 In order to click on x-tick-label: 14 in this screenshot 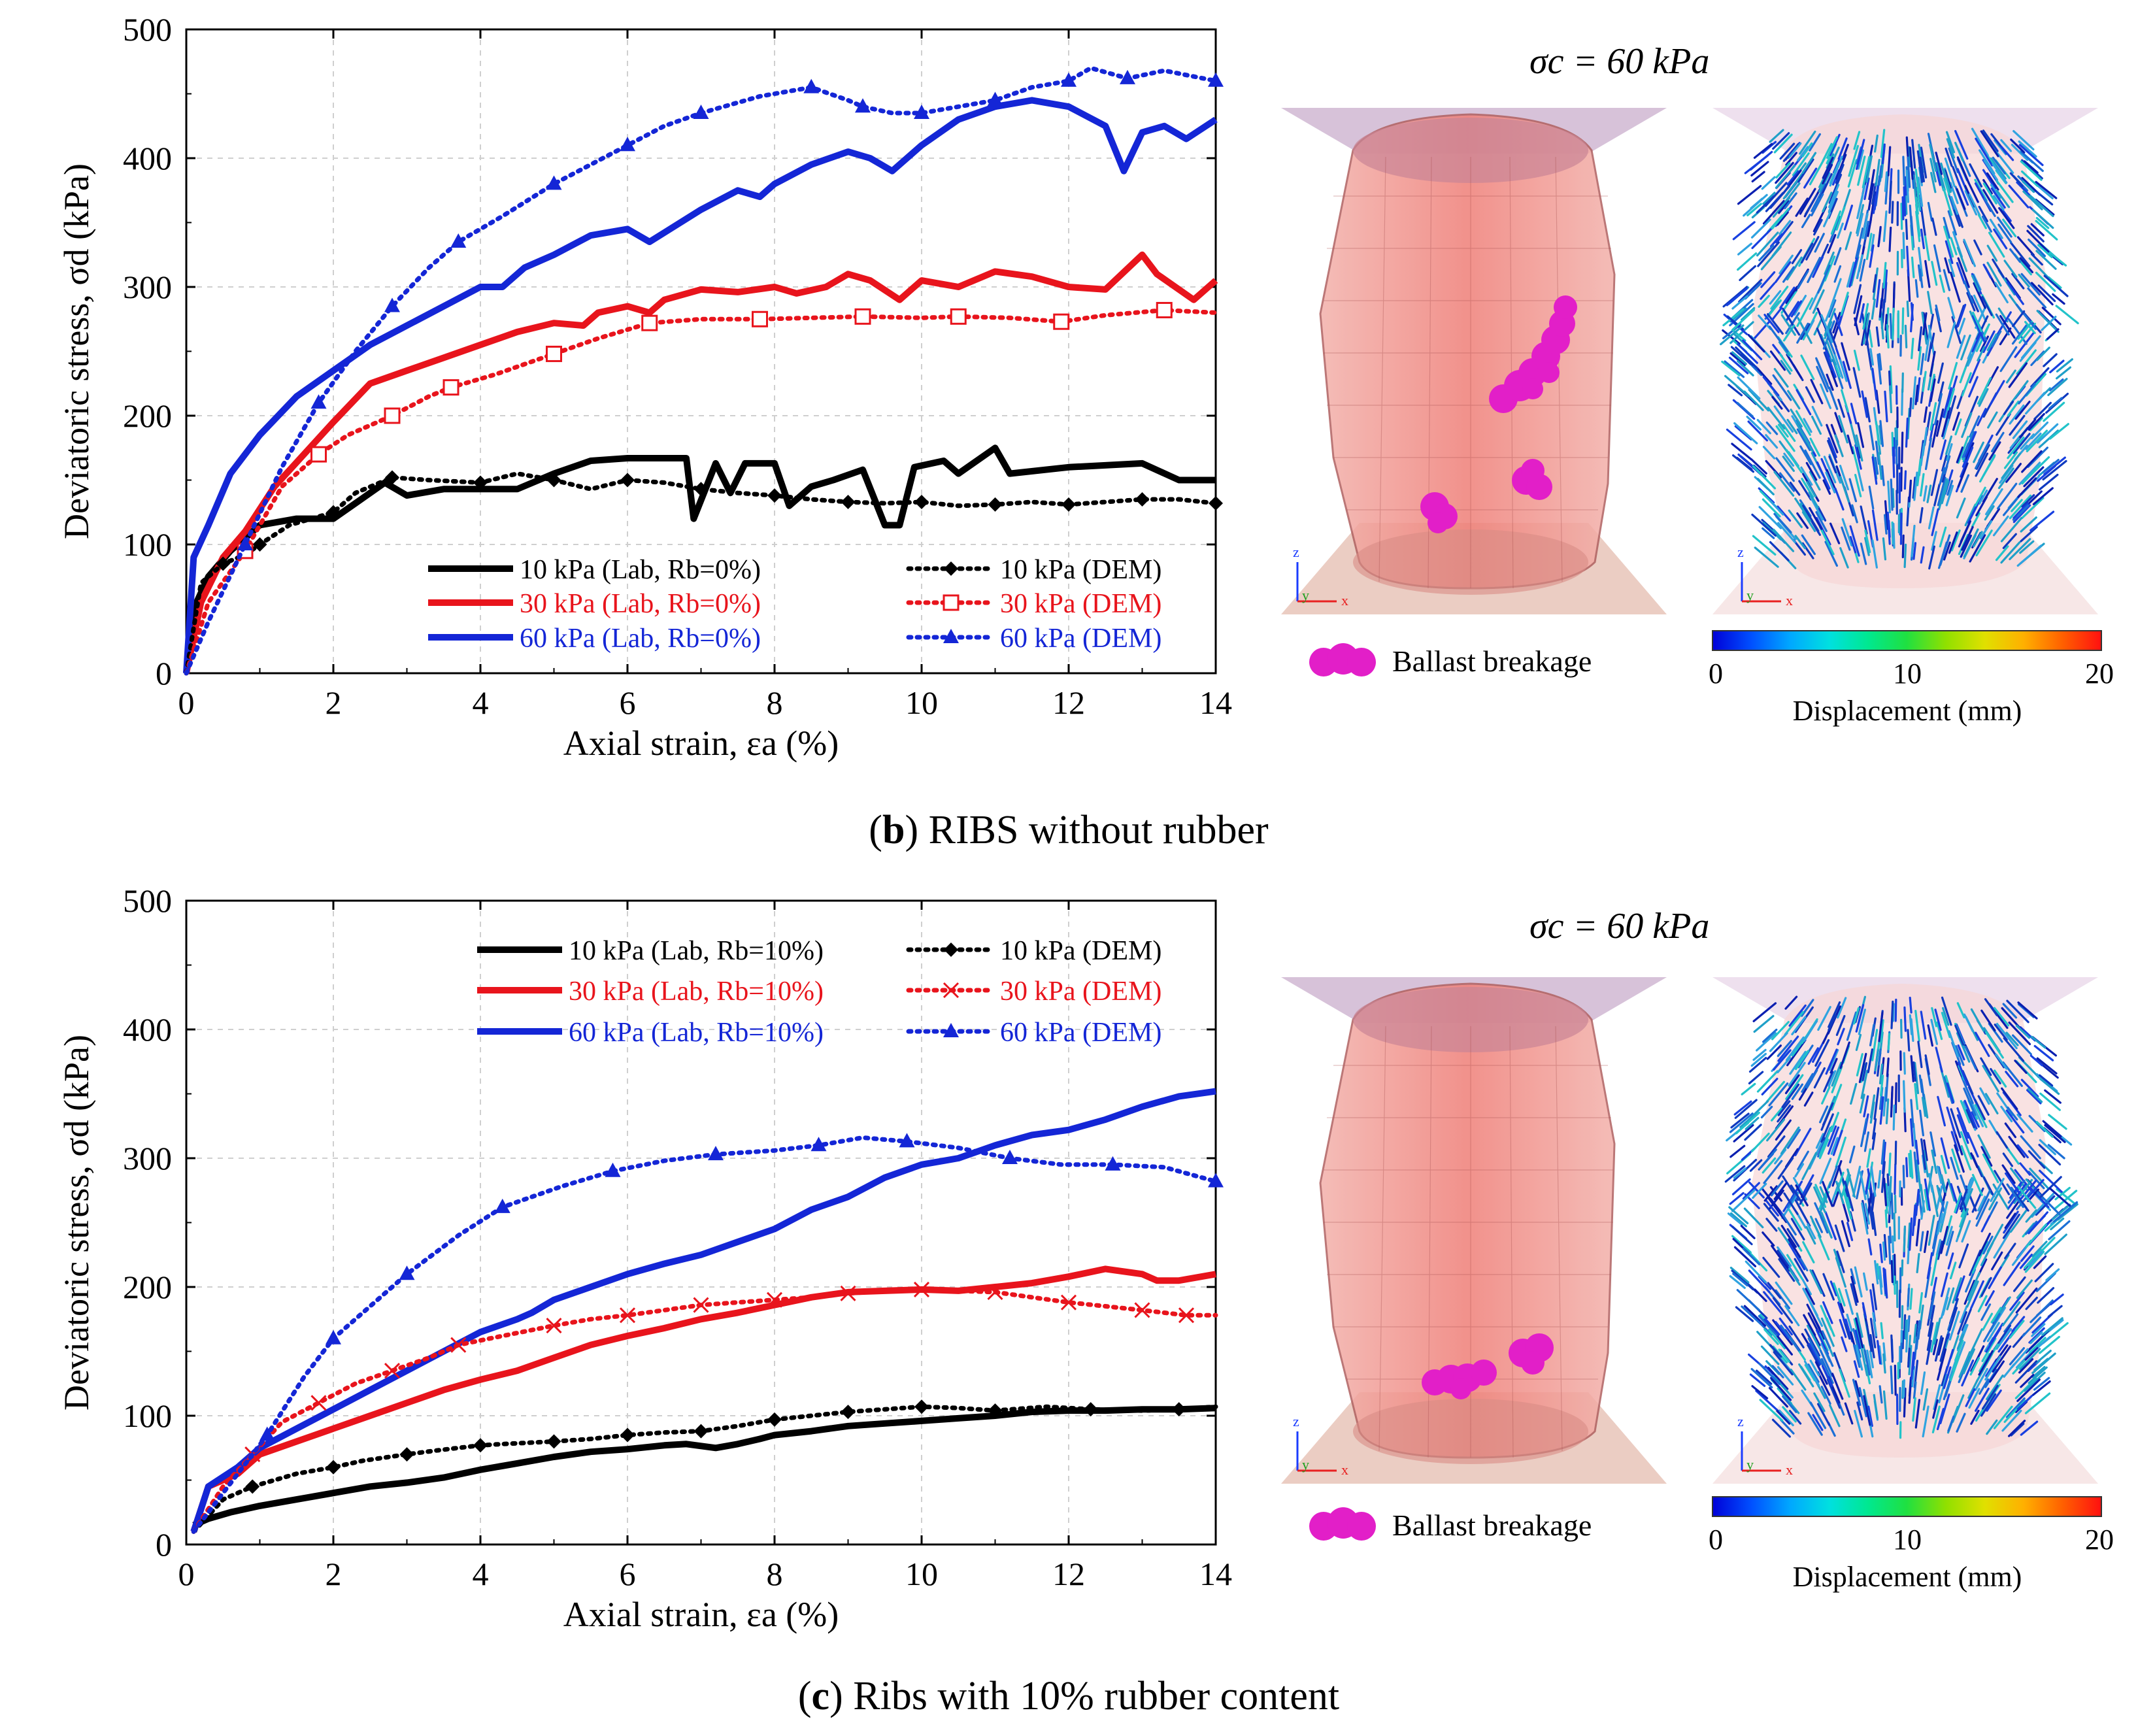, I will do `click(1215, 703)`.